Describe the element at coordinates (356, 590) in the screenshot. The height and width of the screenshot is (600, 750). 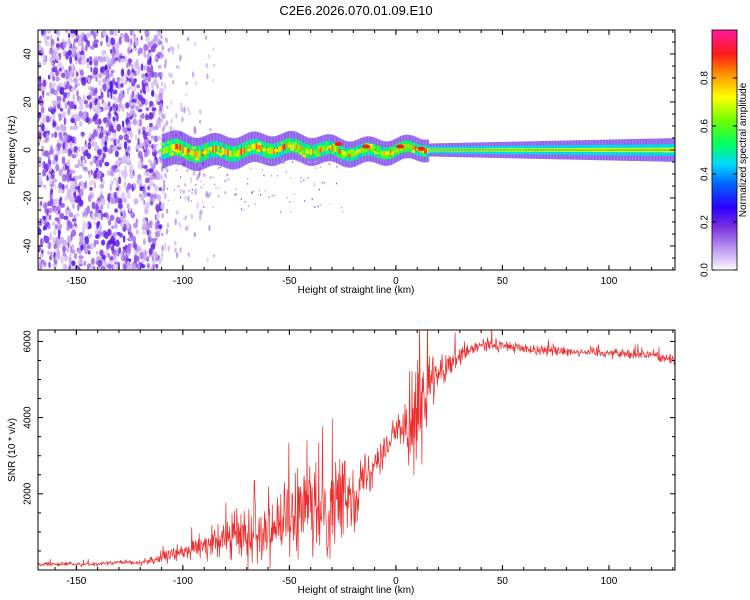
I see `snr-xlabel: Height of straight line (km)` at that location.